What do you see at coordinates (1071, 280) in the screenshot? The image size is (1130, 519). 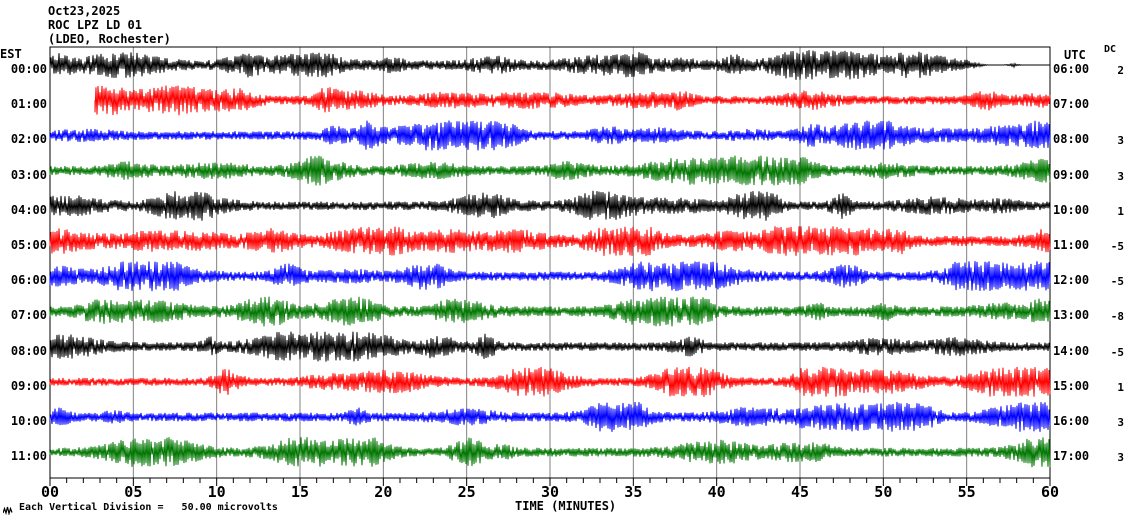 I see `utc-label-12:00: 12:00` at bounding box center [1071, 280].